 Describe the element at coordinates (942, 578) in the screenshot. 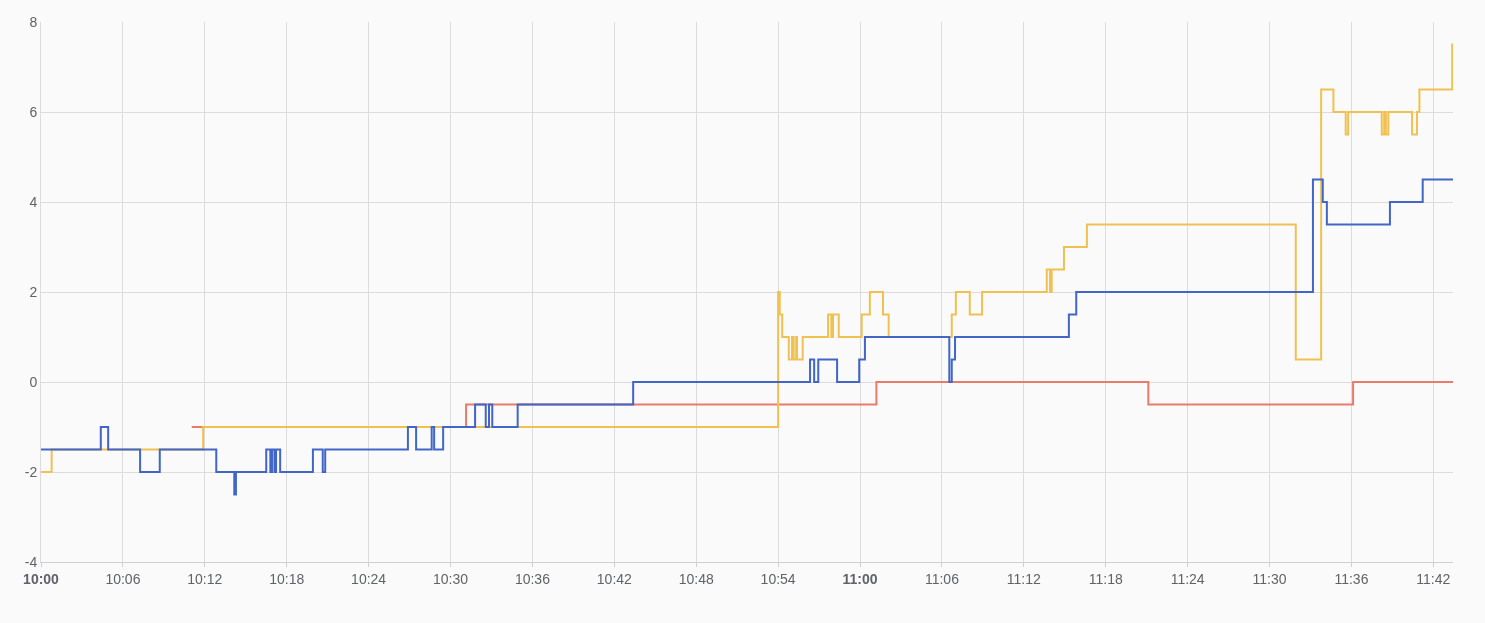

I see `x-tick-label: 11:06` at that location.